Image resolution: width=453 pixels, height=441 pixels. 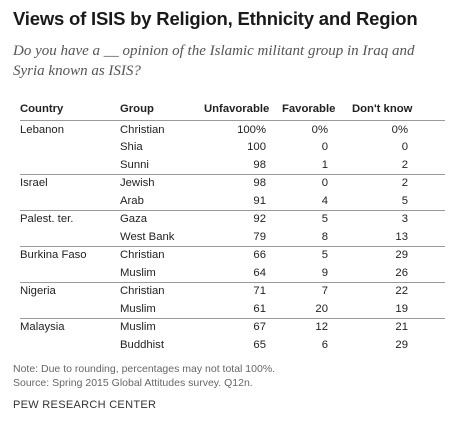 I want to click on favorable-cell: 12, so click(x=317, y=326).